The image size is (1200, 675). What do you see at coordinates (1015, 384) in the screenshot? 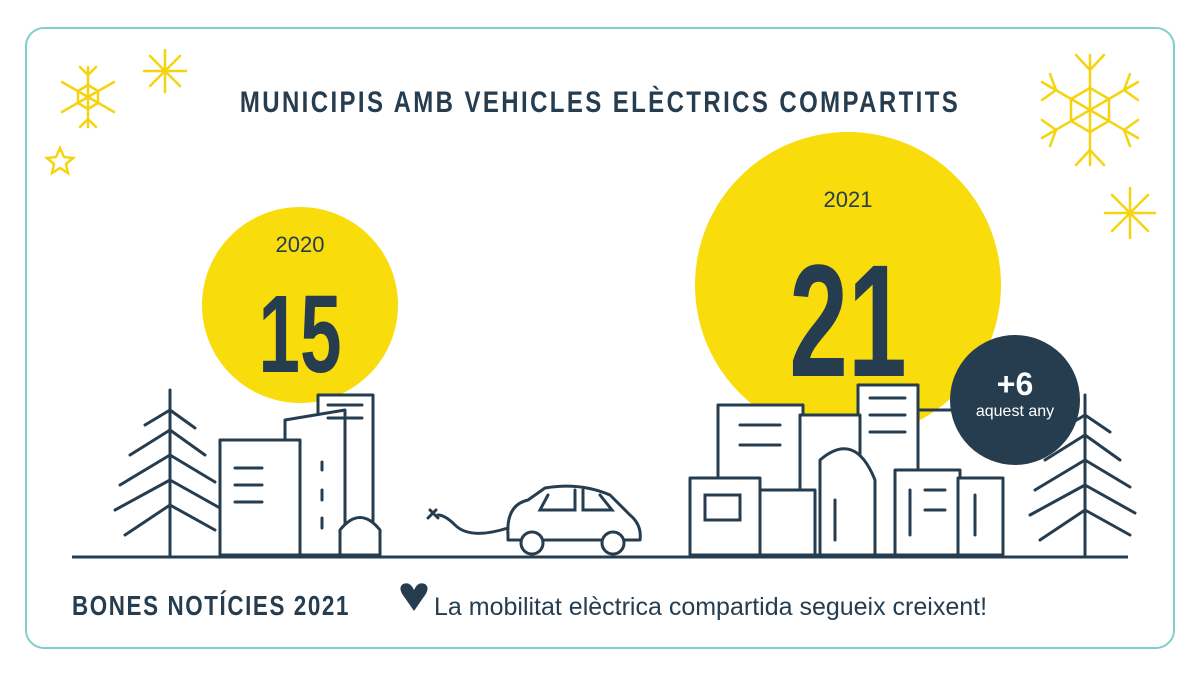
I see `badge-value: +6` at bounding box center [1015, 384].